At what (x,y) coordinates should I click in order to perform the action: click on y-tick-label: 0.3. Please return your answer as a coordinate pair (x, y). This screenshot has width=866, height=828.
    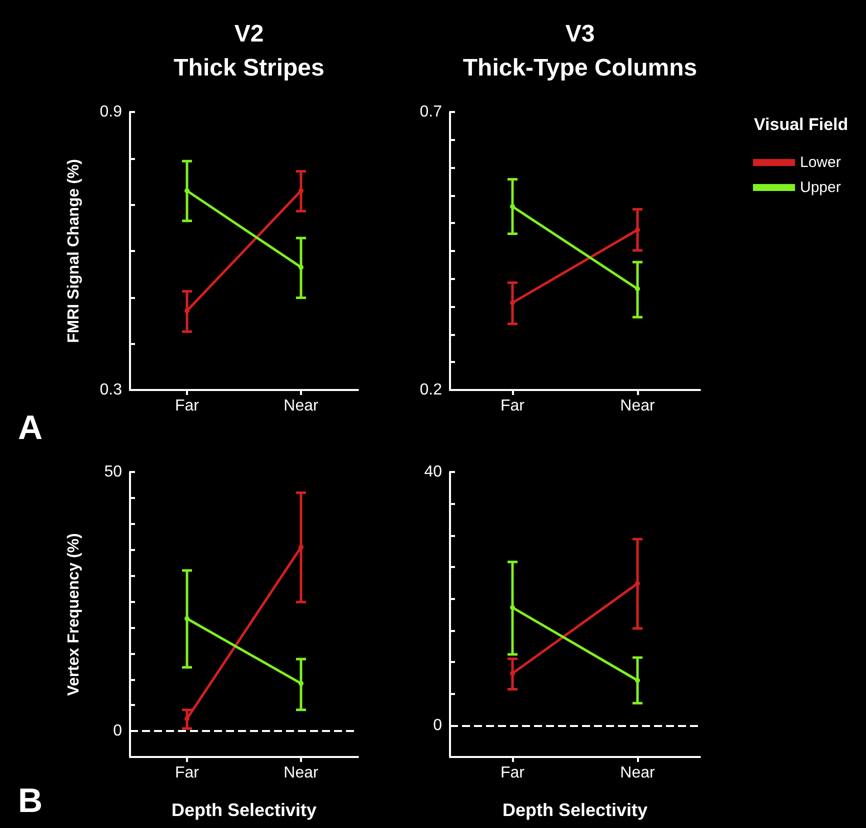
    Looking at the image, I should click on (111, 390).